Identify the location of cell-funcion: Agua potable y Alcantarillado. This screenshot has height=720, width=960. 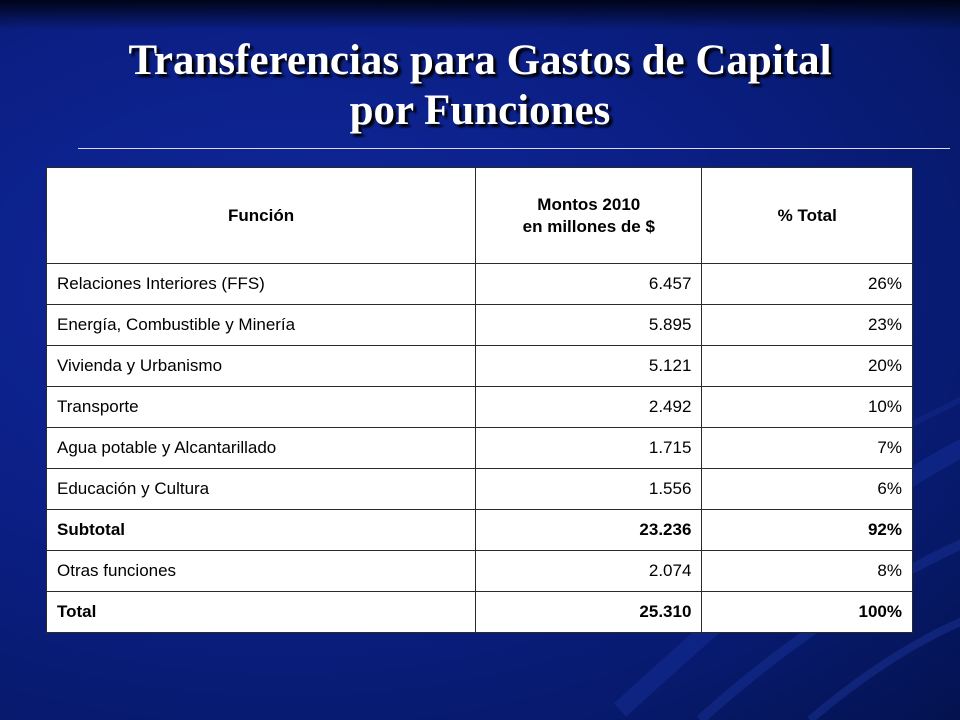
(261, 448).